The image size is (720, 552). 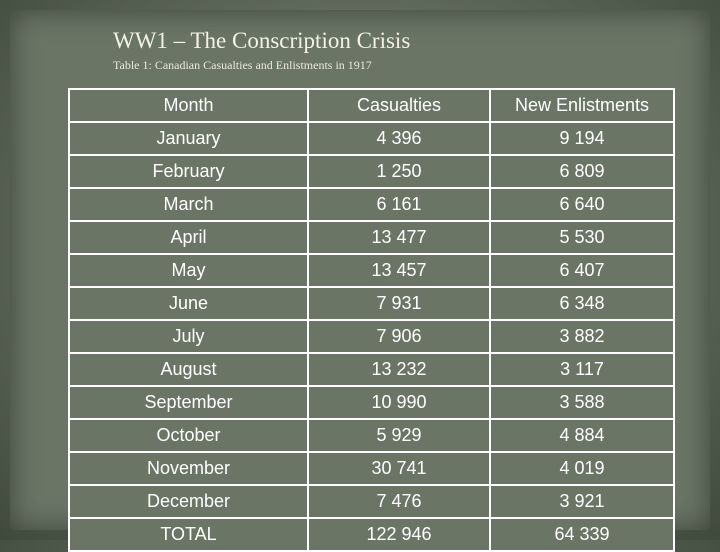 I want to click on enlistments-cell: 6 640, so click(x=582, y=204).